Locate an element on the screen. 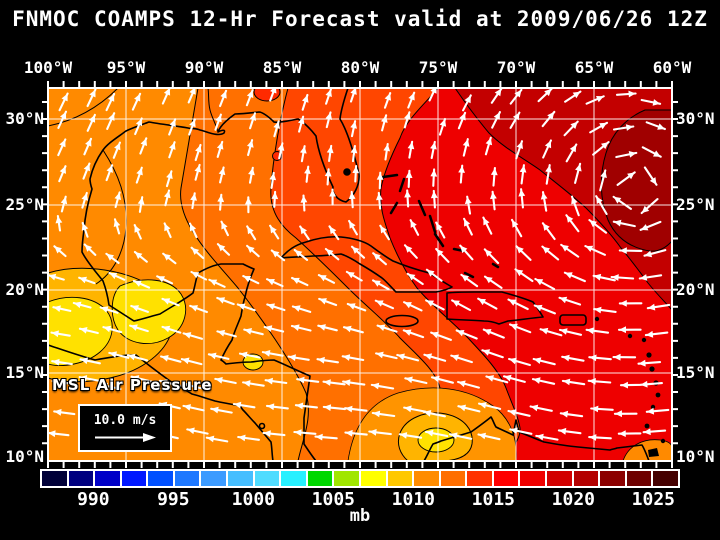 The width and height of the screenshot is (720, 540). colorbar is located at coordinates (360, 478).